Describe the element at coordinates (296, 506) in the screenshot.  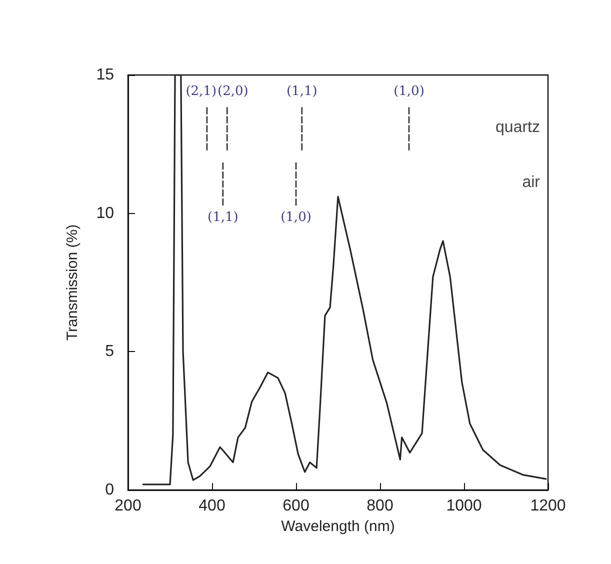
I see `x-tick-label: 600` at that location.